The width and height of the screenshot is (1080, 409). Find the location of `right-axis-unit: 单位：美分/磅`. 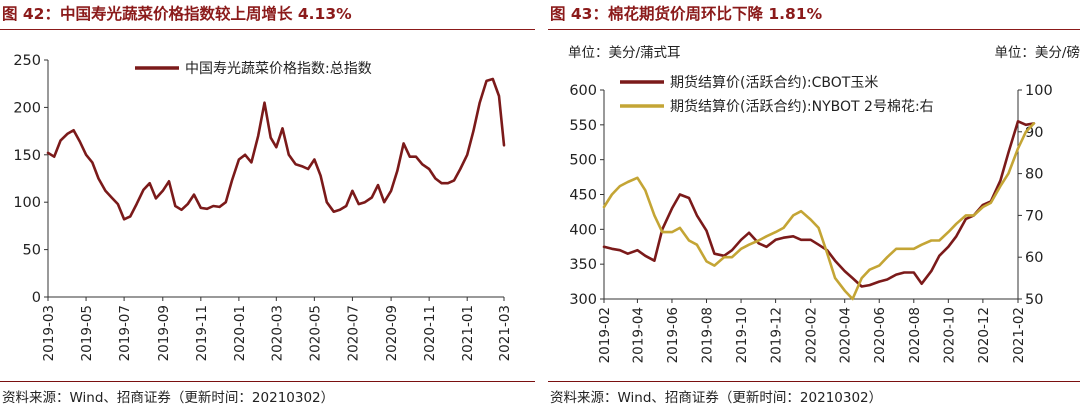

right-axis-unit: 单位：美分/磅 is located at coordinates (1037, 53).